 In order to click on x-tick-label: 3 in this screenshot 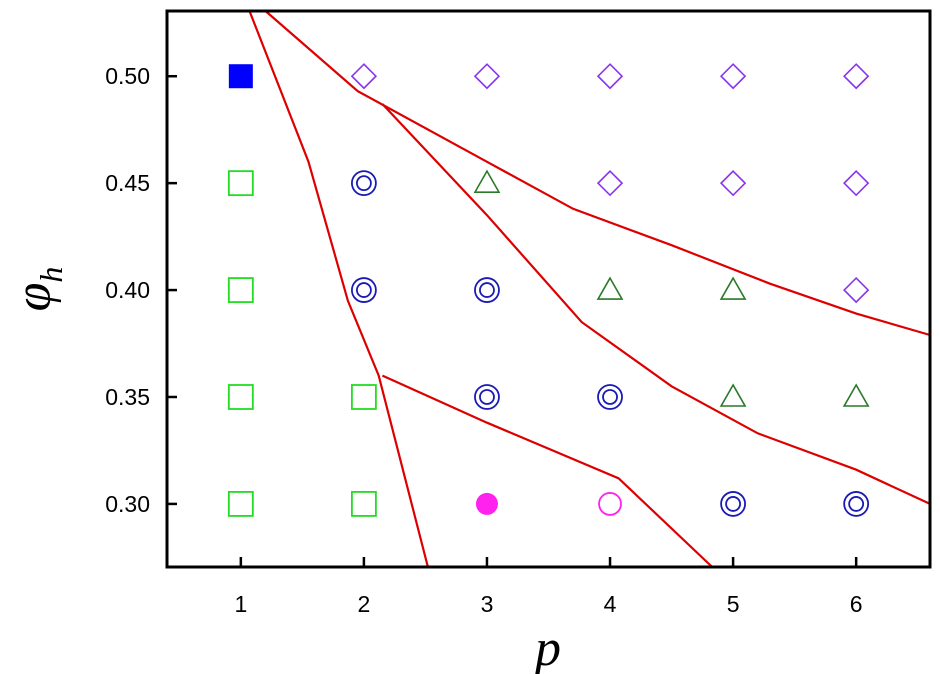, I will do `click(487, 604)`.